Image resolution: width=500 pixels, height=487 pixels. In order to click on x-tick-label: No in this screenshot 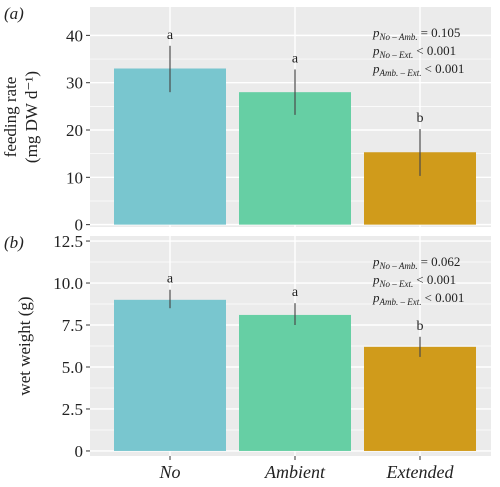, I will do `click(169, 472)`.